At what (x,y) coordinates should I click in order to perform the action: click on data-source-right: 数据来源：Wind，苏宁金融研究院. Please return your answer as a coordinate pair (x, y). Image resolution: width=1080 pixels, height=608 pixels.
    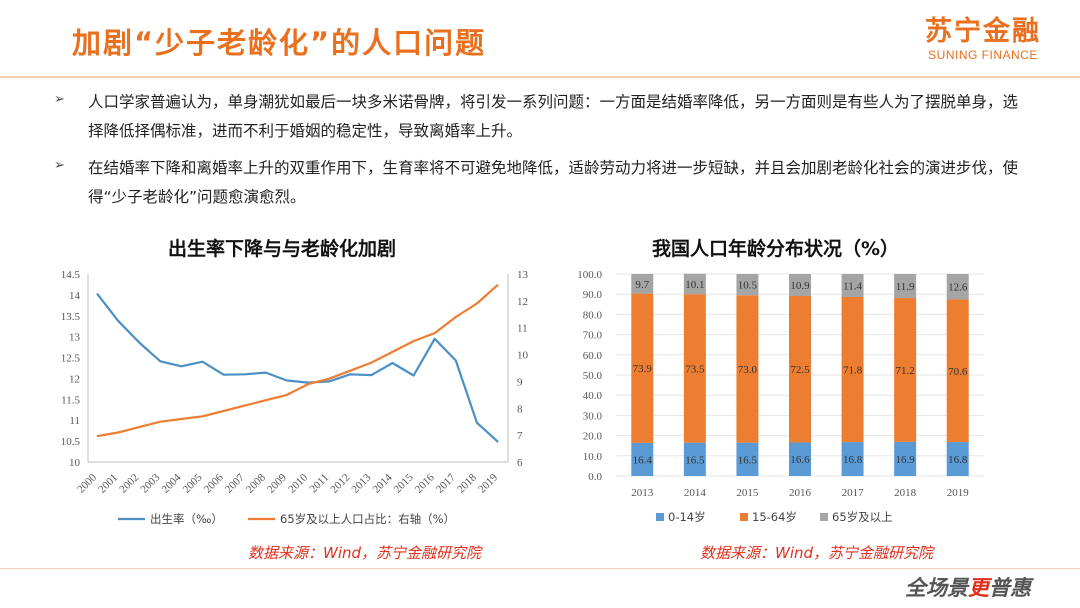
    Looking at the image, I should click on (817, 553).